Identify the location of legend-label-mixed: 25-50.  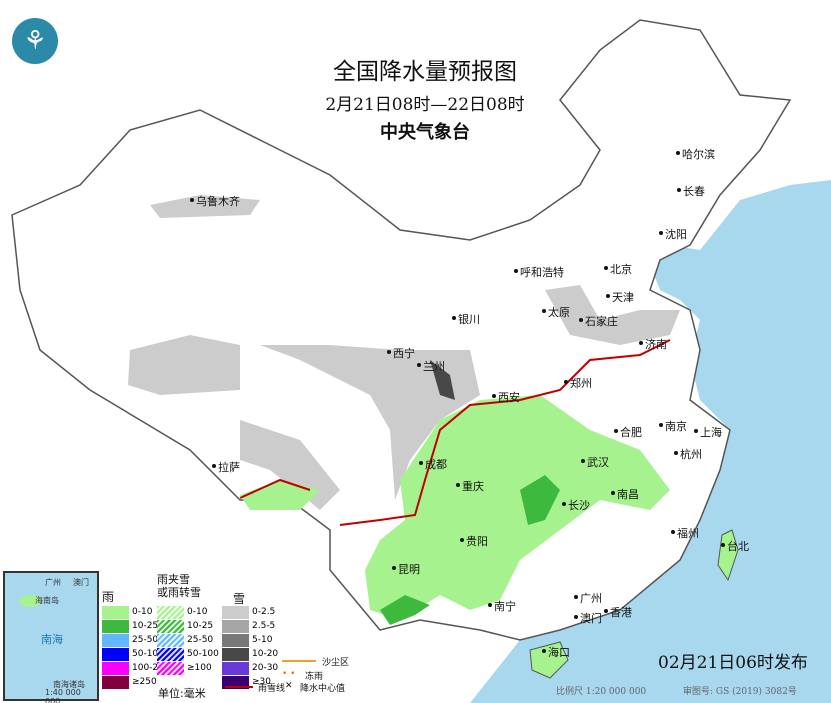
(200, 640).